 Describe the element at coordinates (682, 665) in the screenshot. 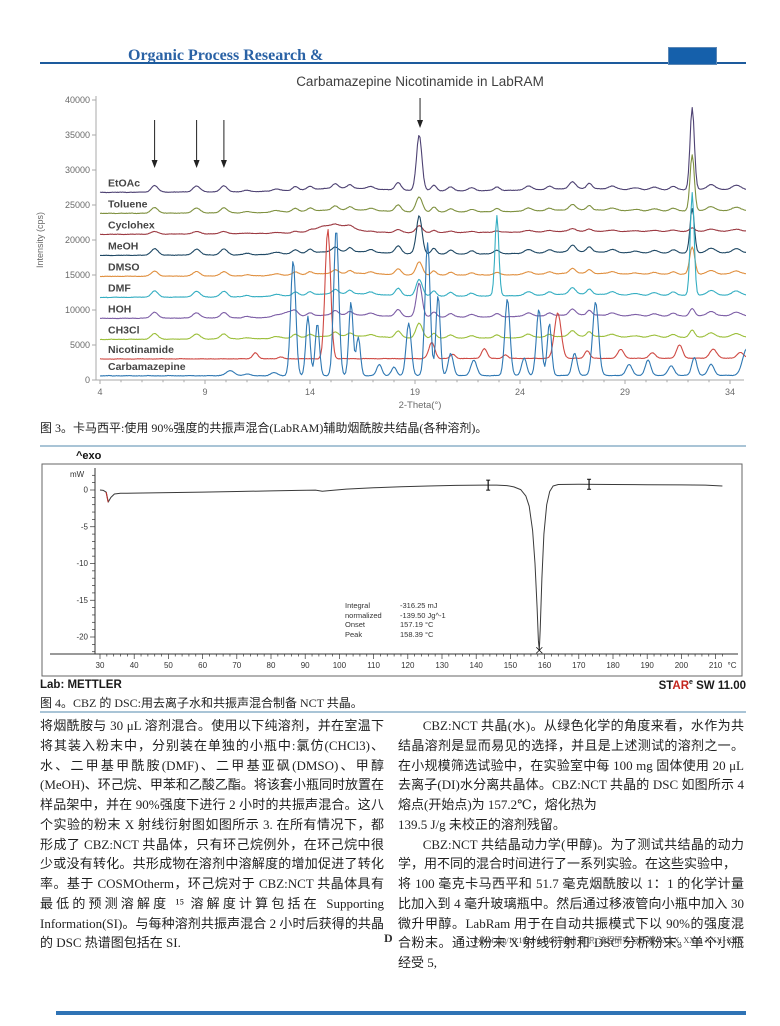

I see `svg-text: 200` at that location.